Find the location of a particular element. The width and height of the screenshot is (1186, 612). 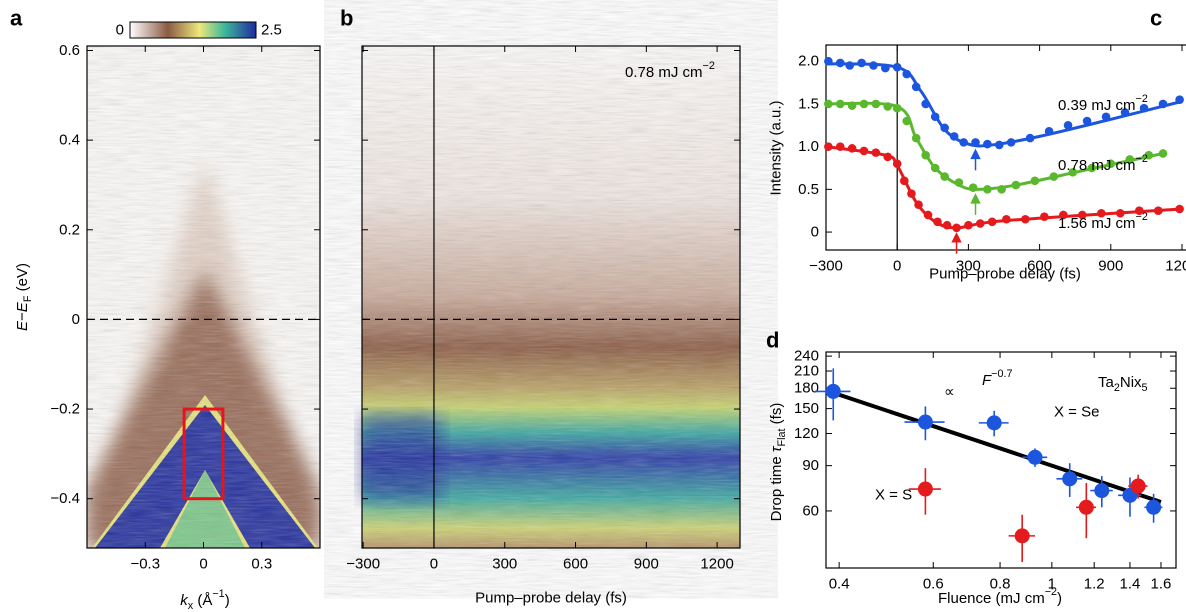

text-part: Flat is located at coordinates (782, 438).